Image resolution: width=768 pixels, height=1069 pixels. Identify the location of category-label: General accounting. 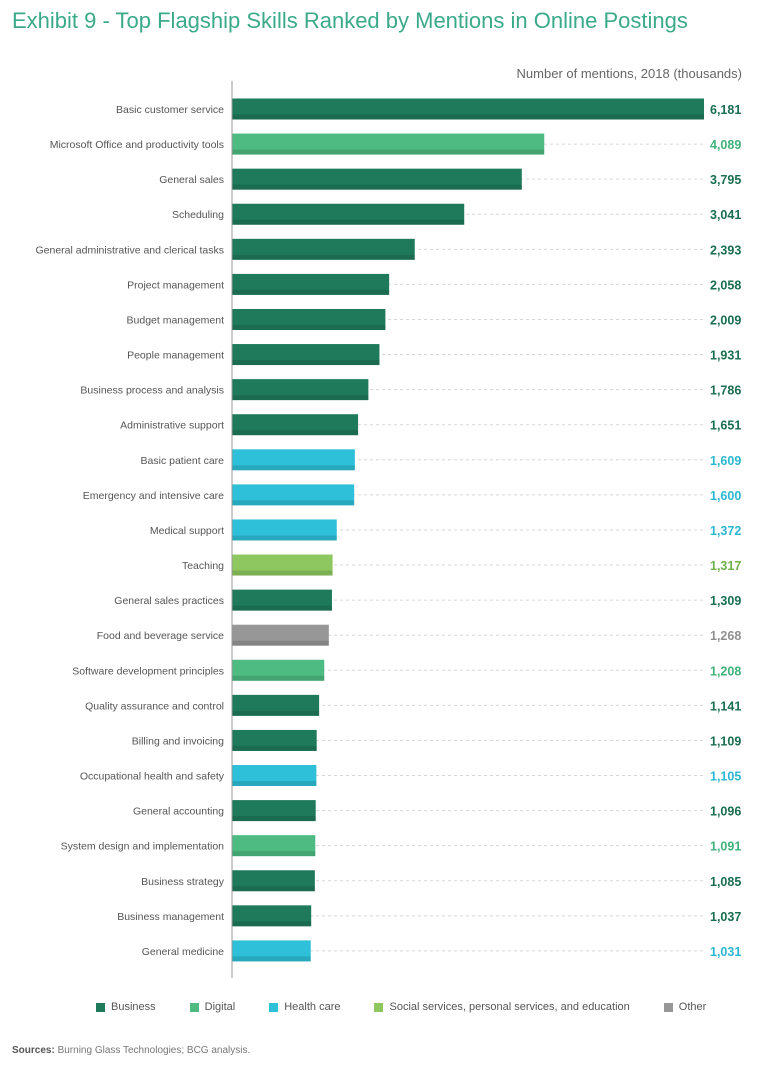
(178, 812).